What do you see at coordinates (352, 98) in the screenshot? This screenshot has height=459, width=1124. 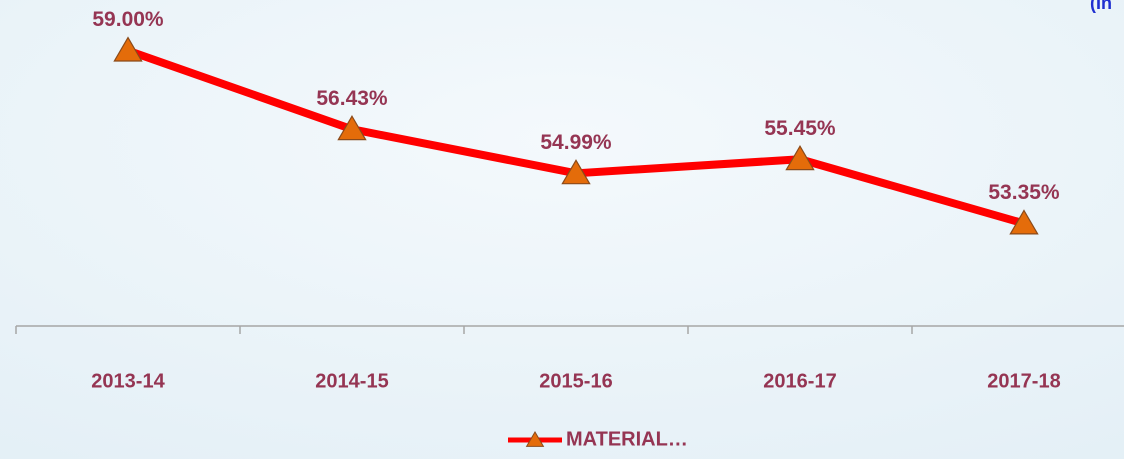 I see `data-label: 56.43%` at bounding box center [352, 98].